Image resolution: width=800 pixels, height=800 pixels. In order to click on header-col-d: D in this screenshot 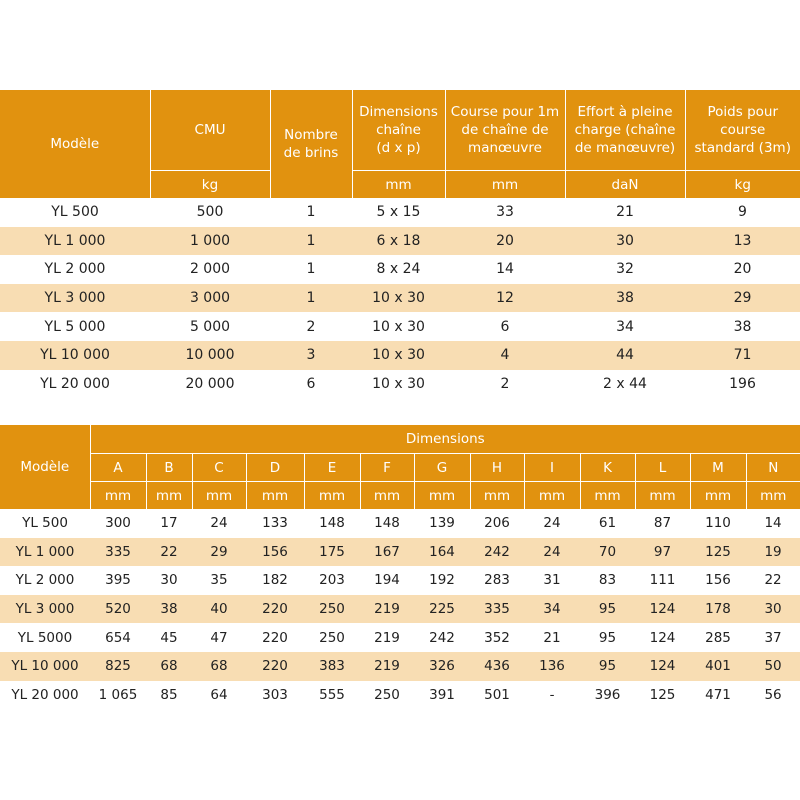, I will do `click(275, 467)`.